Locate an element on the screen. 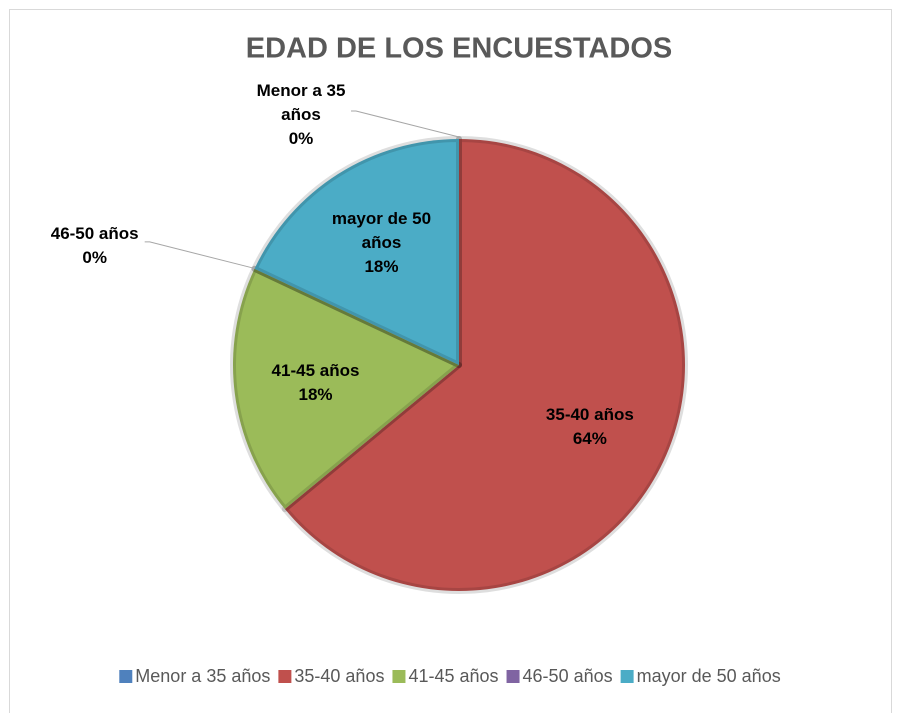 This screenshot has height=713, width=901. chart-title: EDAD DE LOS ENCUESTADOS is located at coordinates (459, 49).